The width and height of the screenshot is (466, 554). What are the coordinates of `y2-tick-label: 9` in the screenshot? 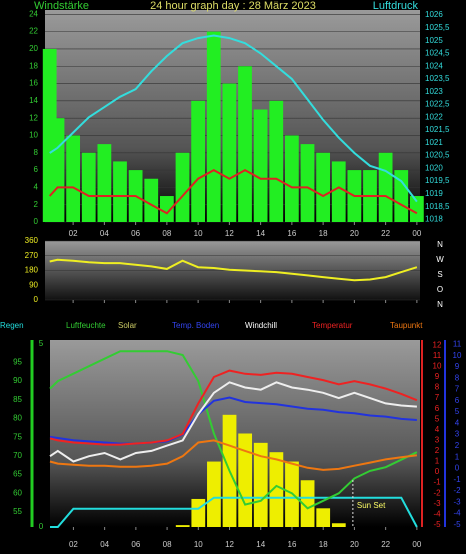 It's located at (437, 376).